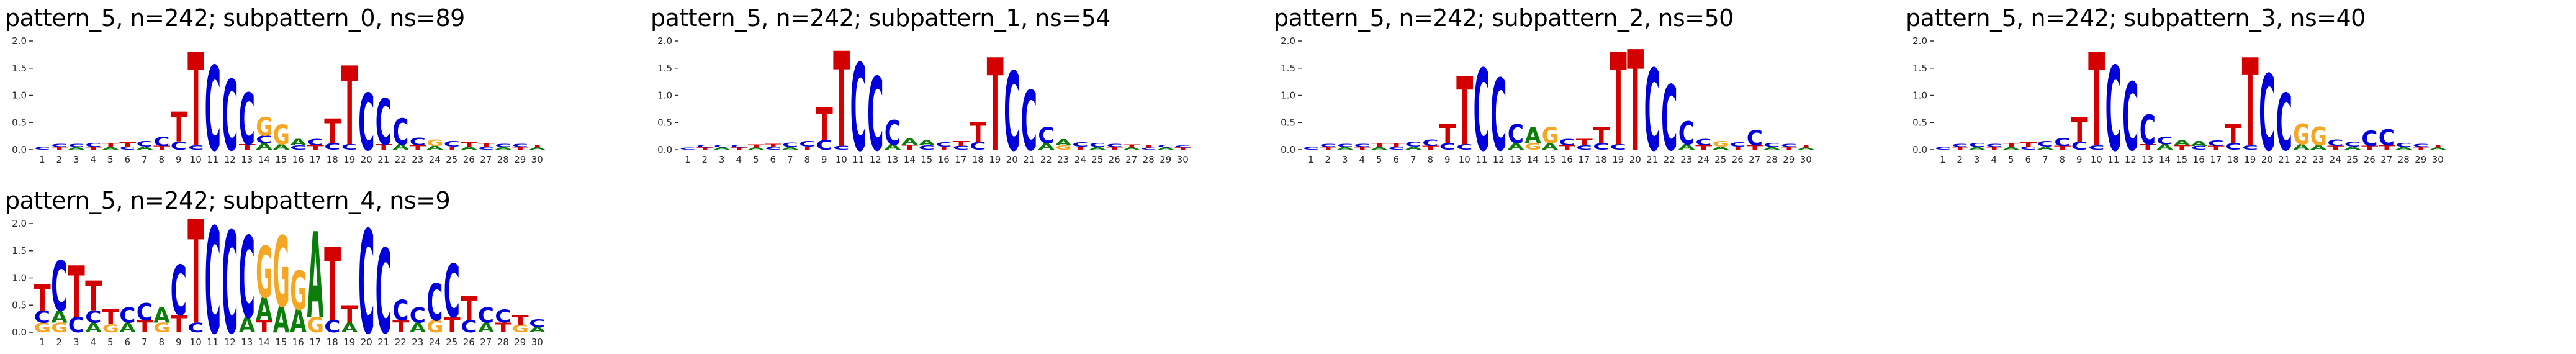  I want to click on x-tick-label: 17, so click(960, 159).